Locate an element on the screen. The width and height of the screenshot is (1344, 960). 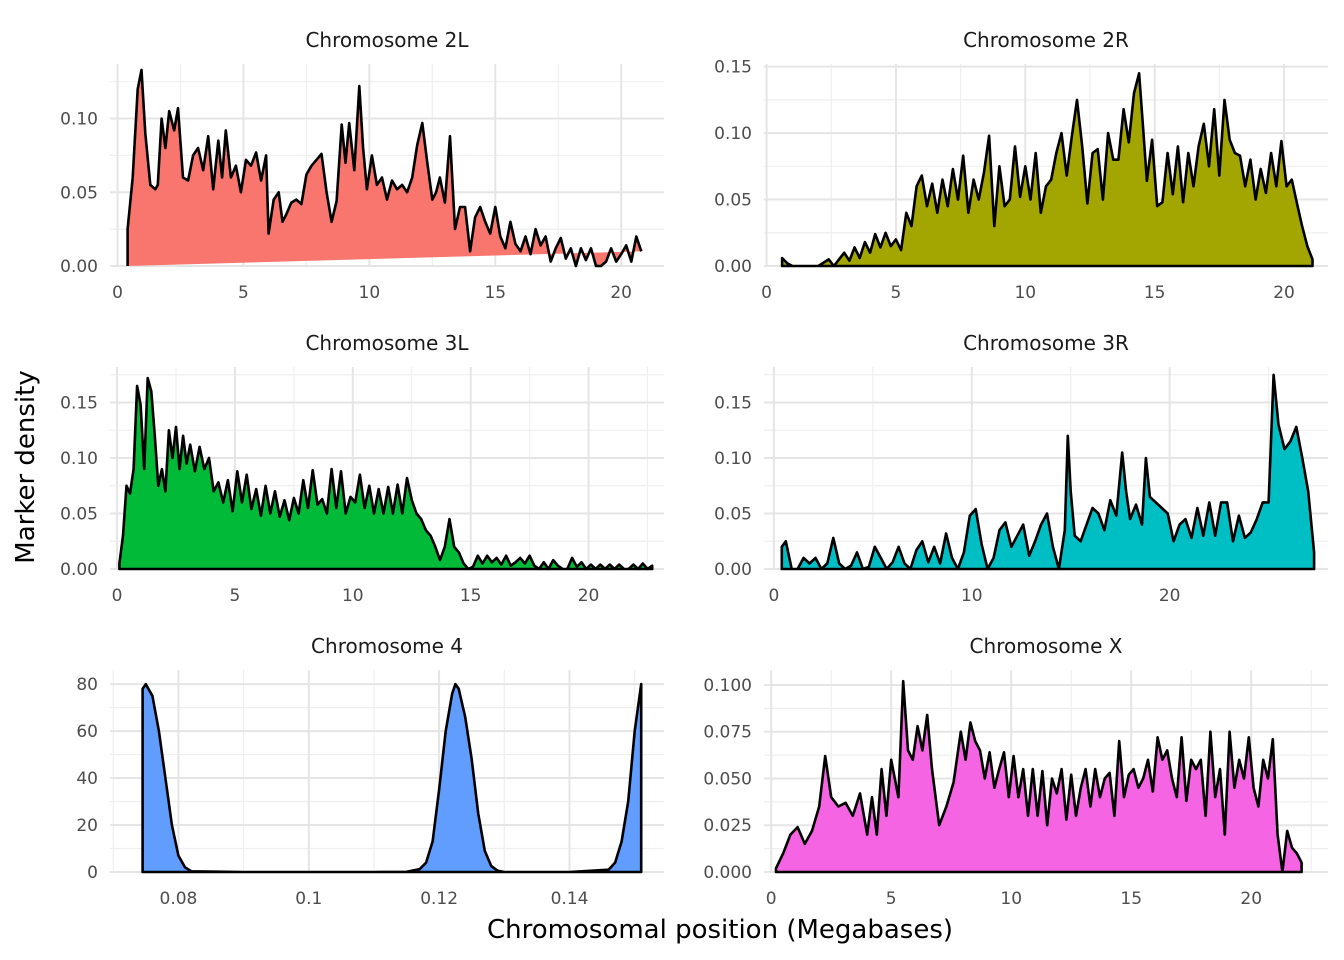
x-axis-title: Chromosomal position (Megabases) is located at coordinates (720, 930).